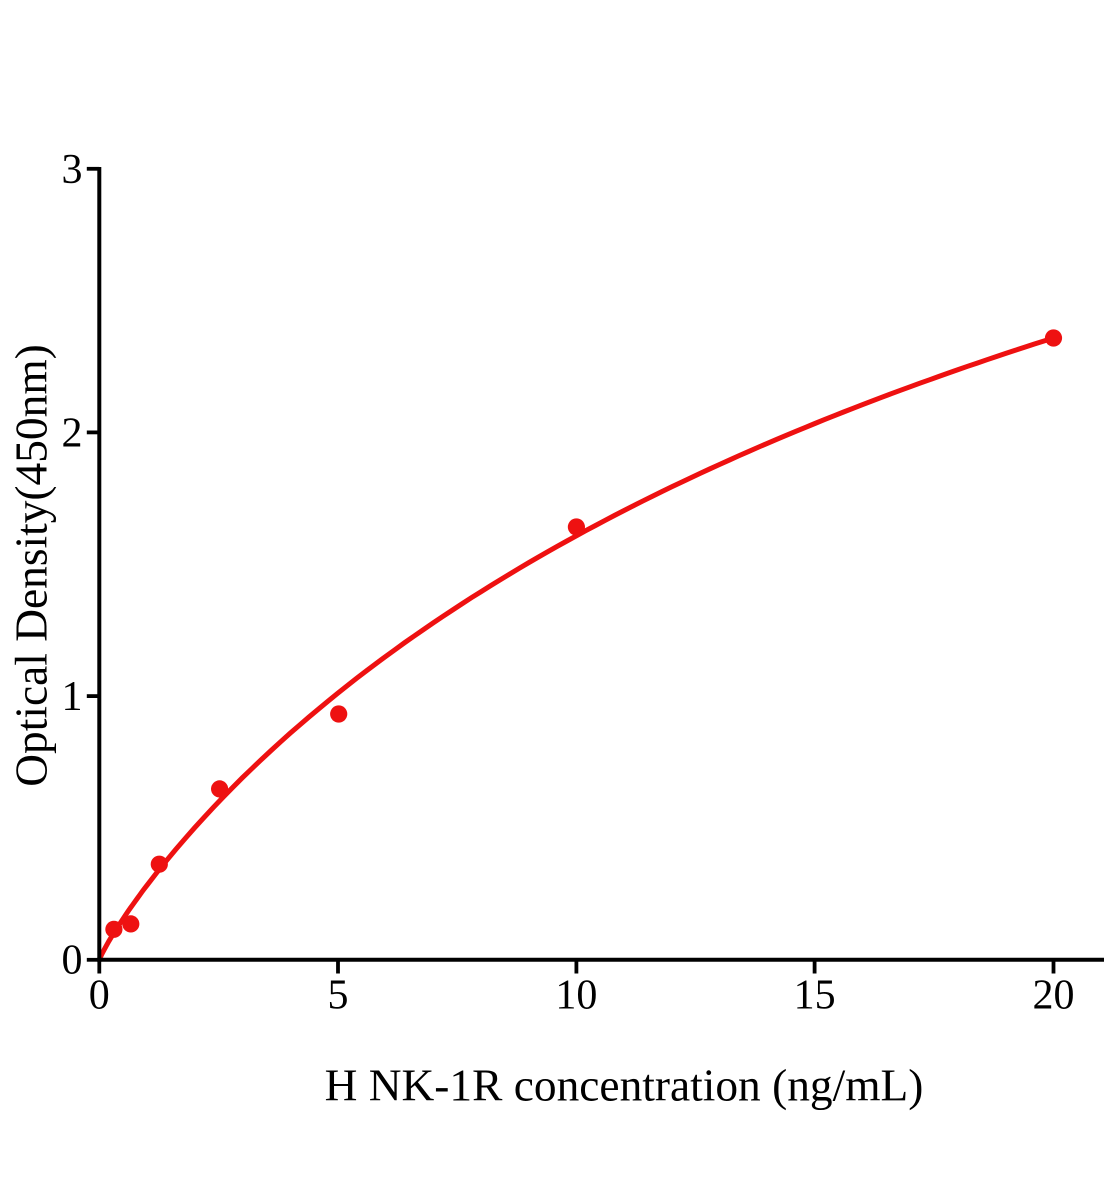  What do you see at coordinates (576, 995) in the screenshot?
I see `svg-text: 10` at bounding box center [576, 995].